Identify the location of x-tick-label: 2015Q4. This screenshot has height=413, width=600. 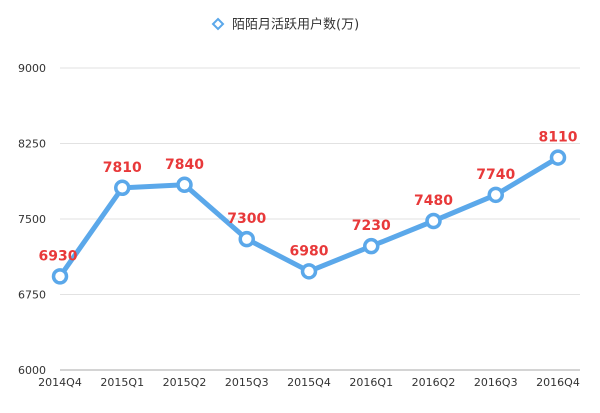
(309, 382).